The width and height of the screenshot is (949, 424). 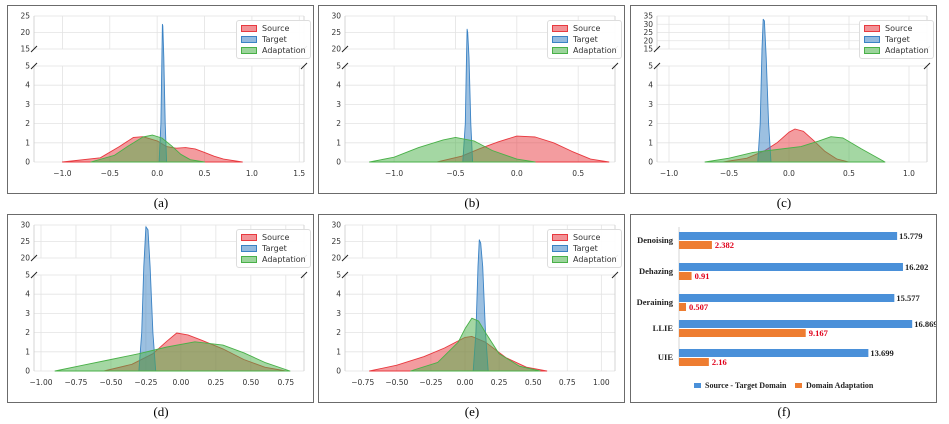 I want to click on density-area-target, so click(x=764, y=90).